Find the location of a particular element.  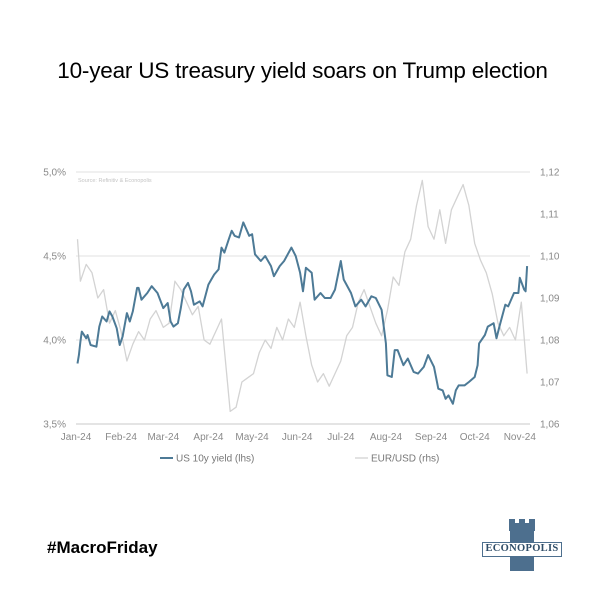

y-right-tick-label: 1,11 is located at coordinates (549, 215).